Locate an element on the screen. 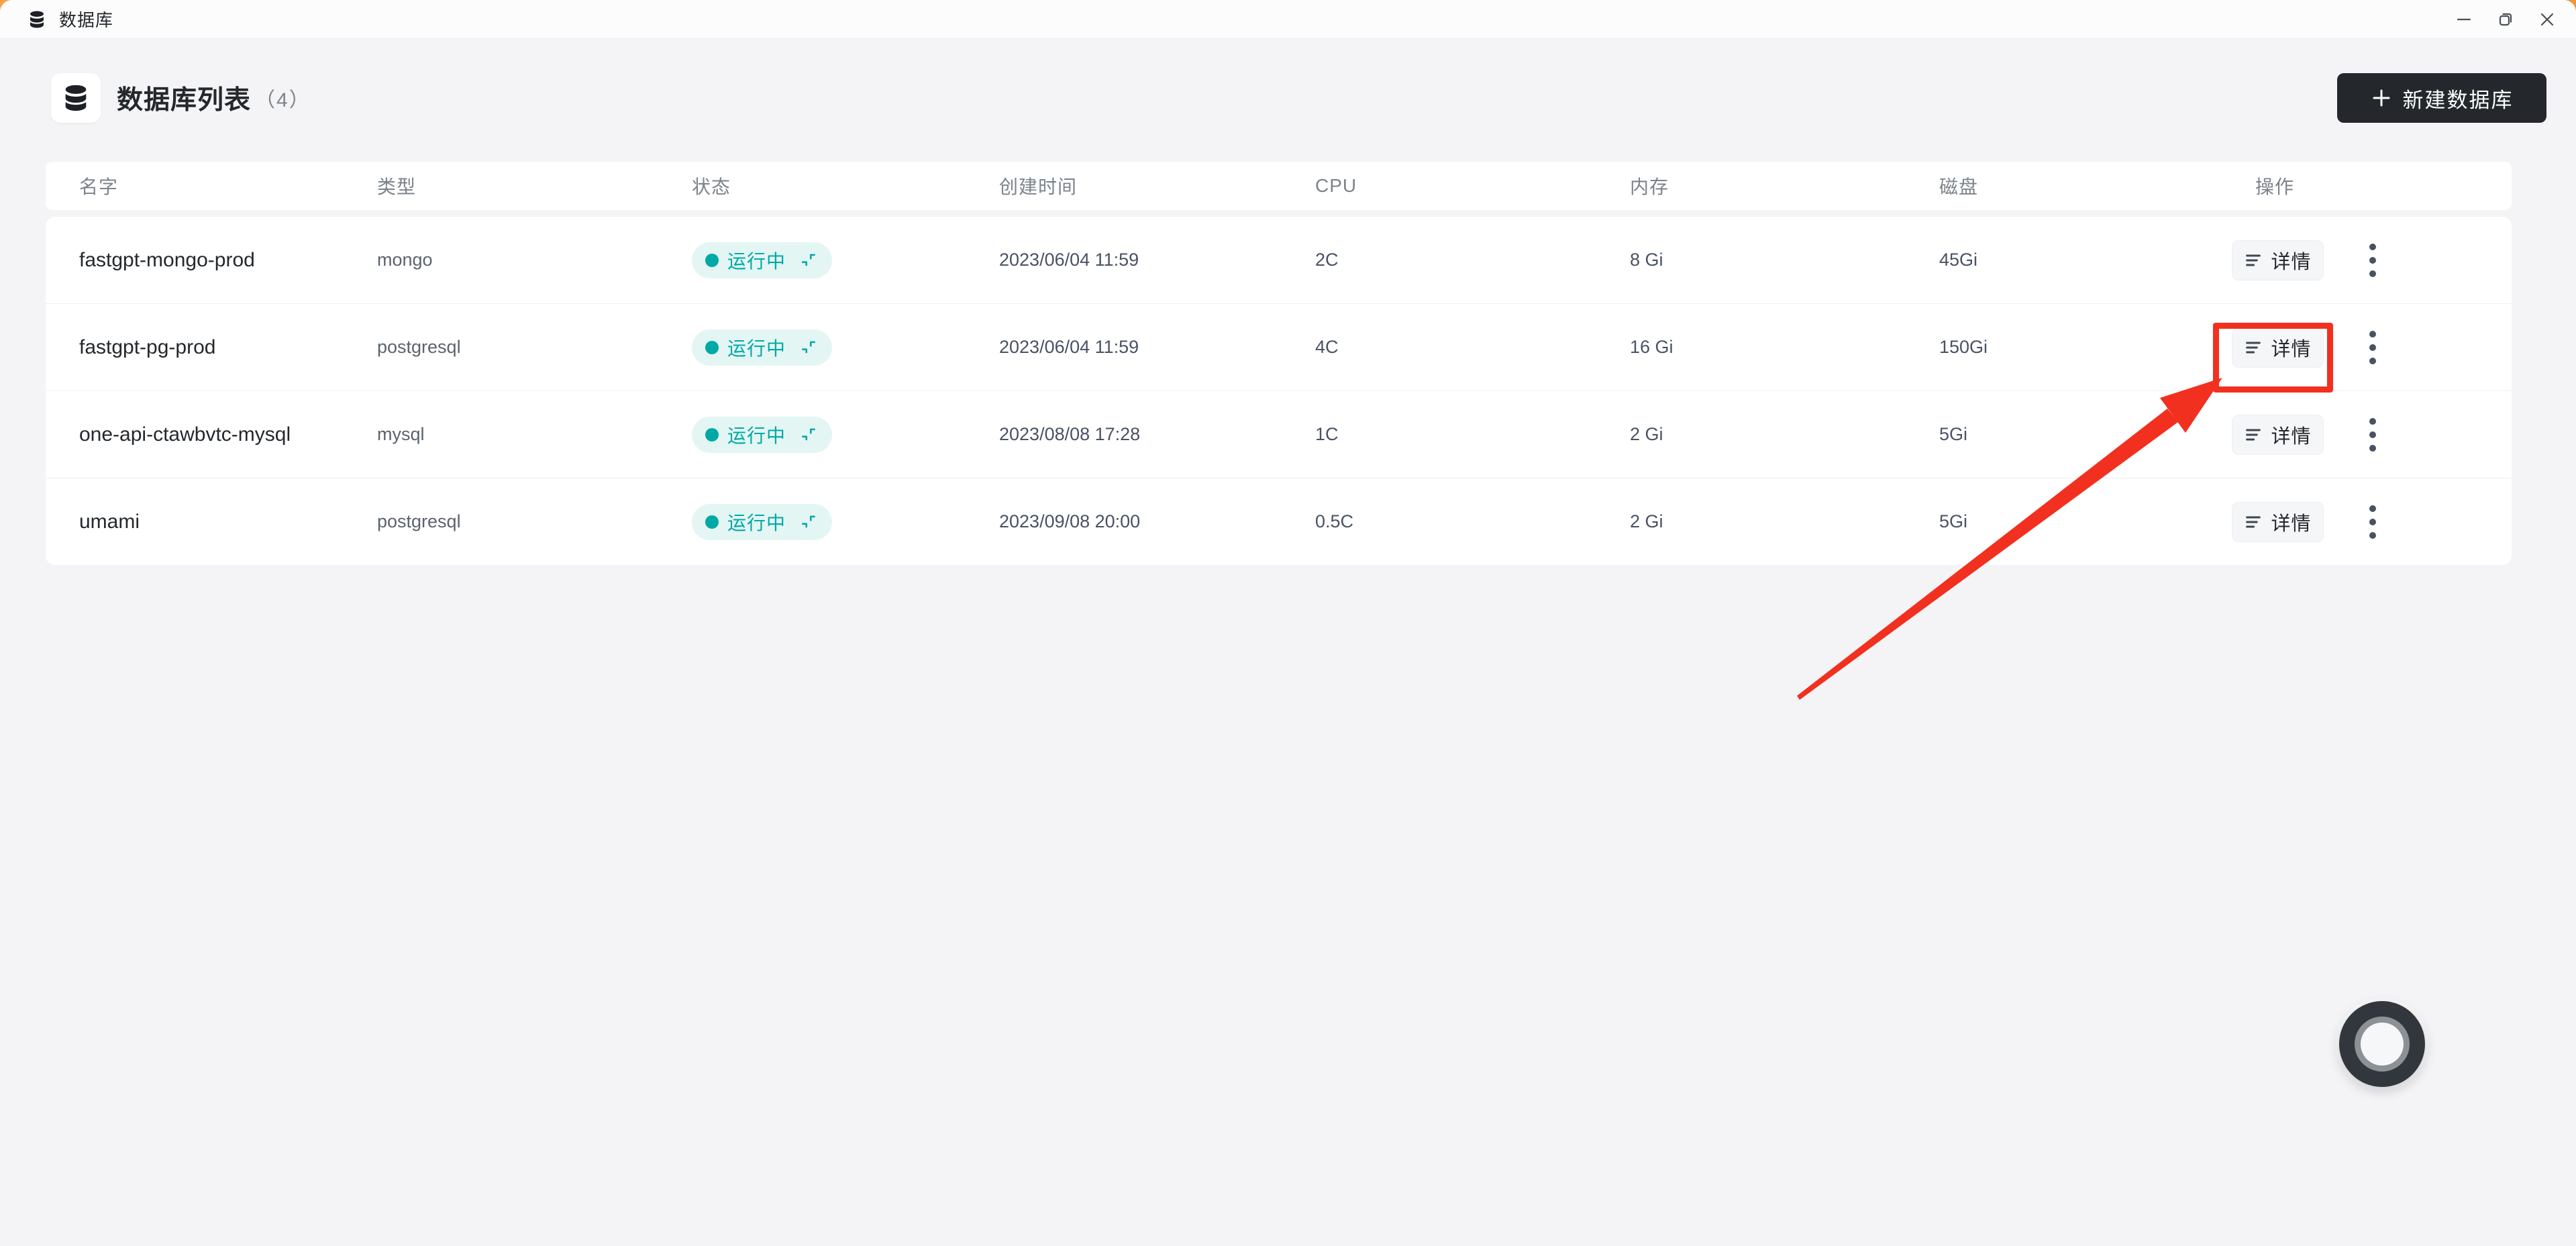 Image resolution: width=2576 pixels, height=1246 pixels. close-icon is located at coordinates (2547, 19).